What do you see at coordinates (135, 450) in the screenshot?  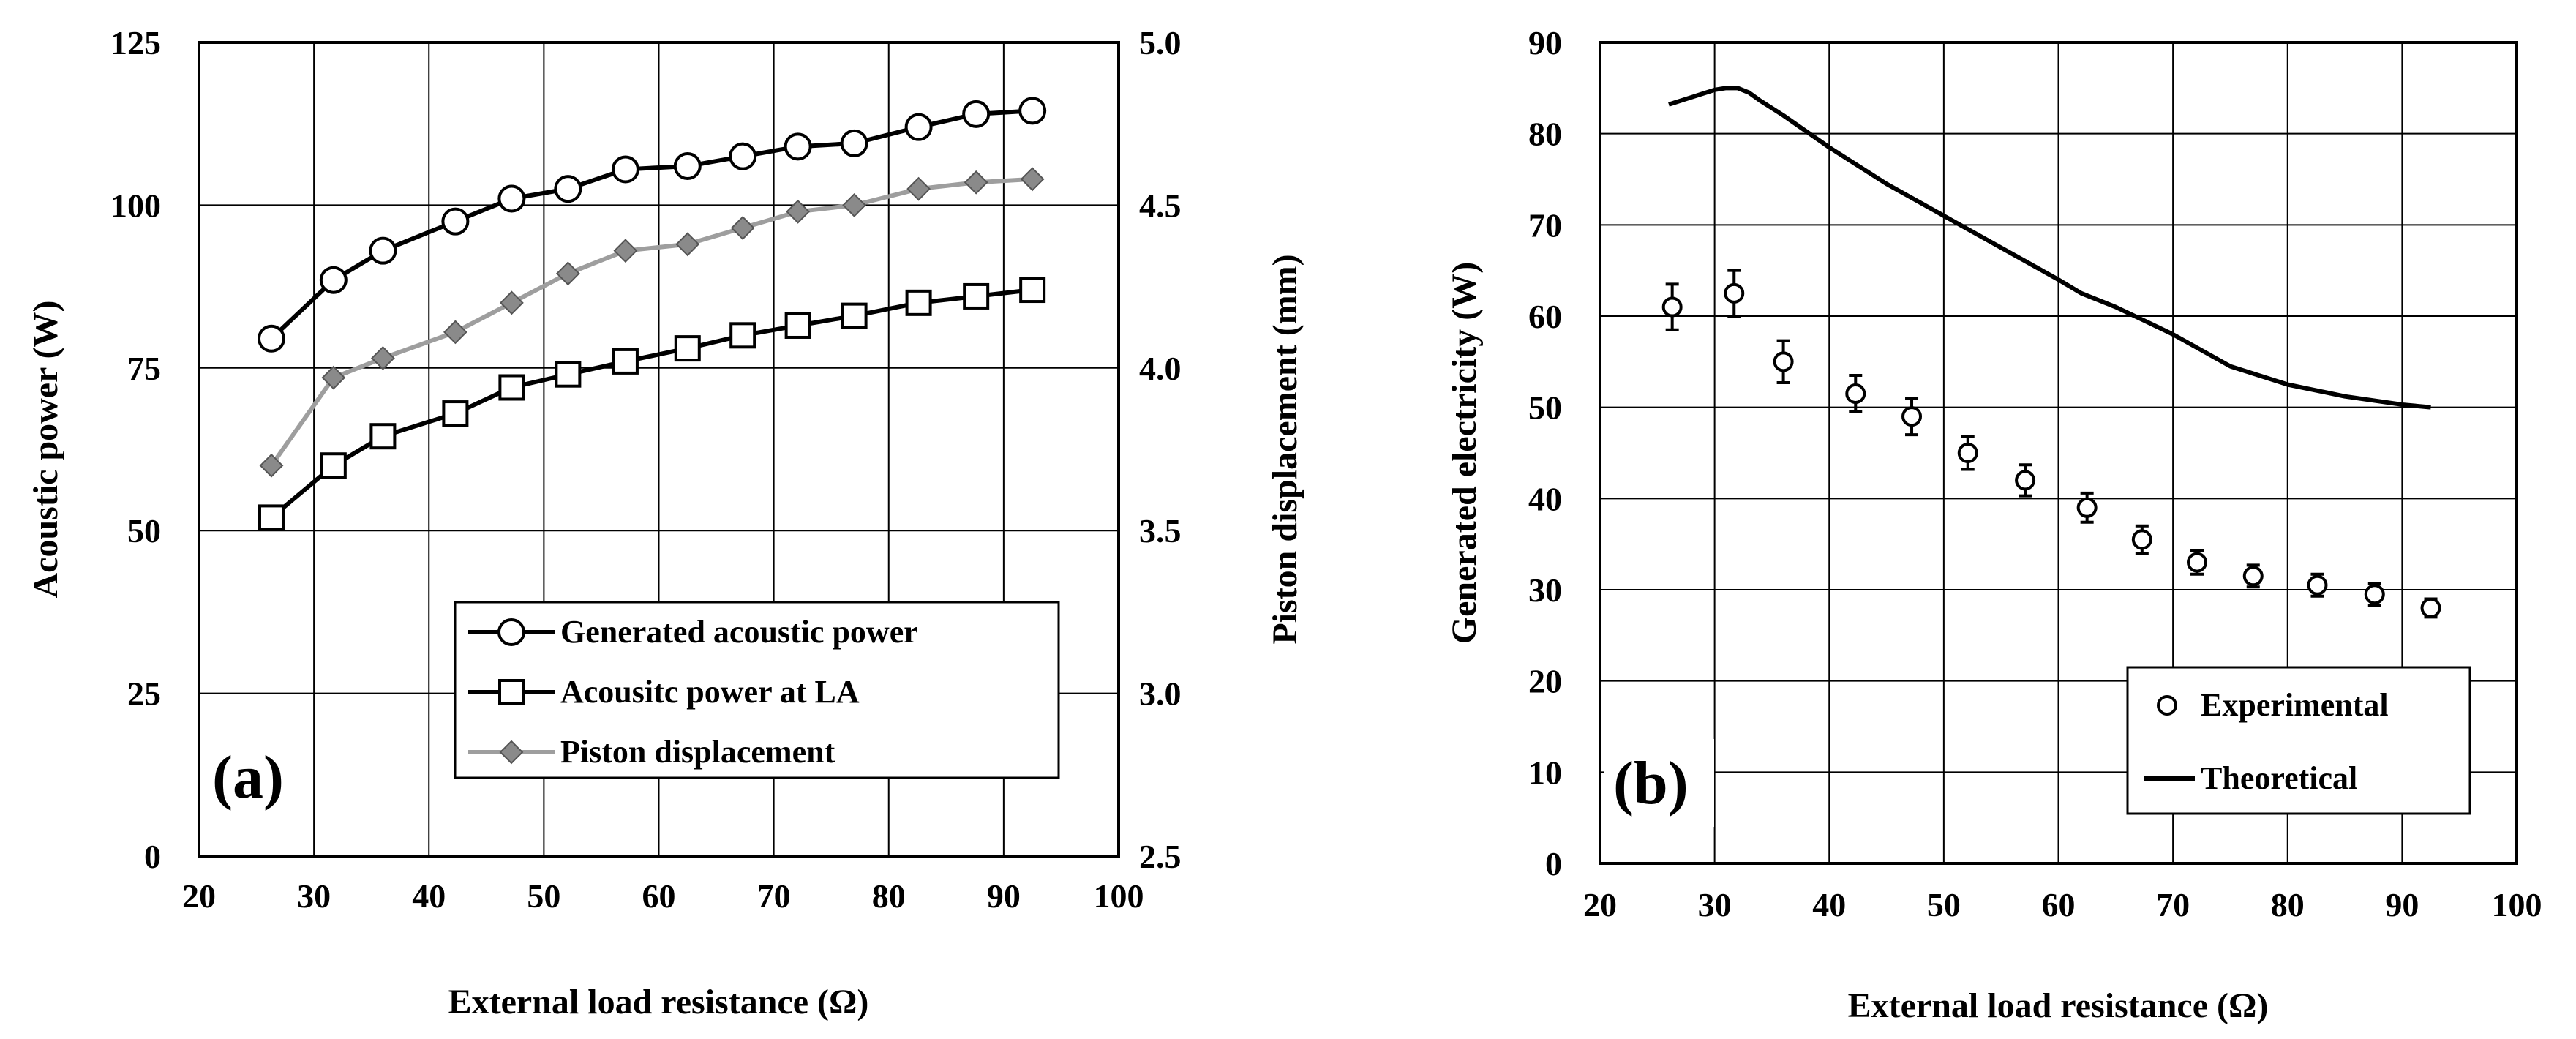 I see `y-tick-labels: 0 25 50 75 100 125` at bounding box center [135, 450].